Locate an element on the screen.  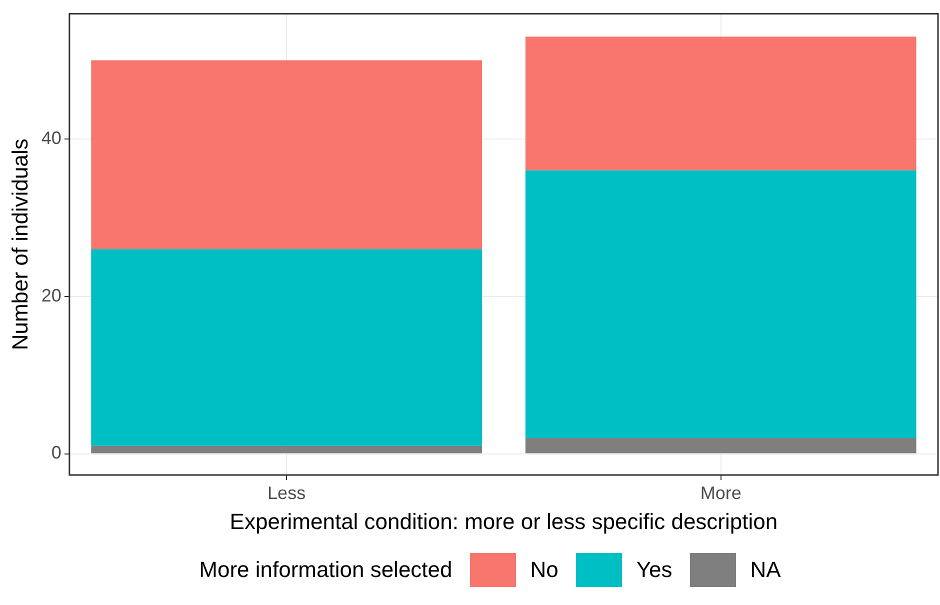
y-tick-label: 20 is located at coordinates (51, 295).